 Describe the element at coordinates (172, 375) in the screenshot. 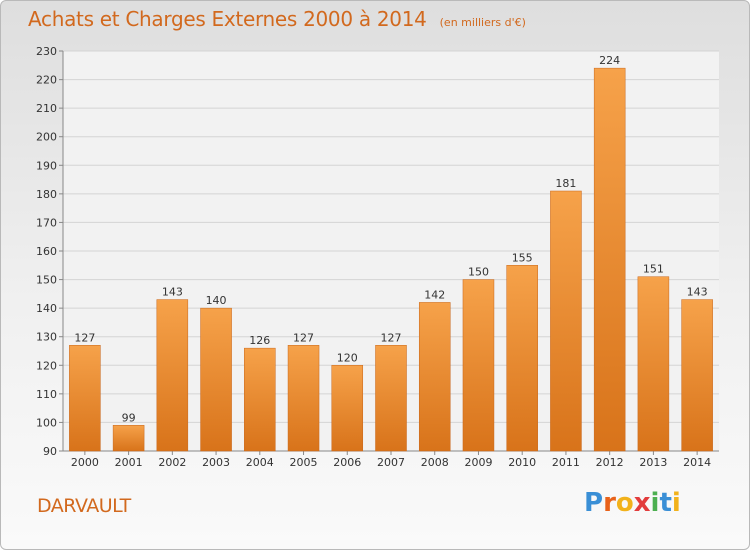

I see `bar-2002` at that location.